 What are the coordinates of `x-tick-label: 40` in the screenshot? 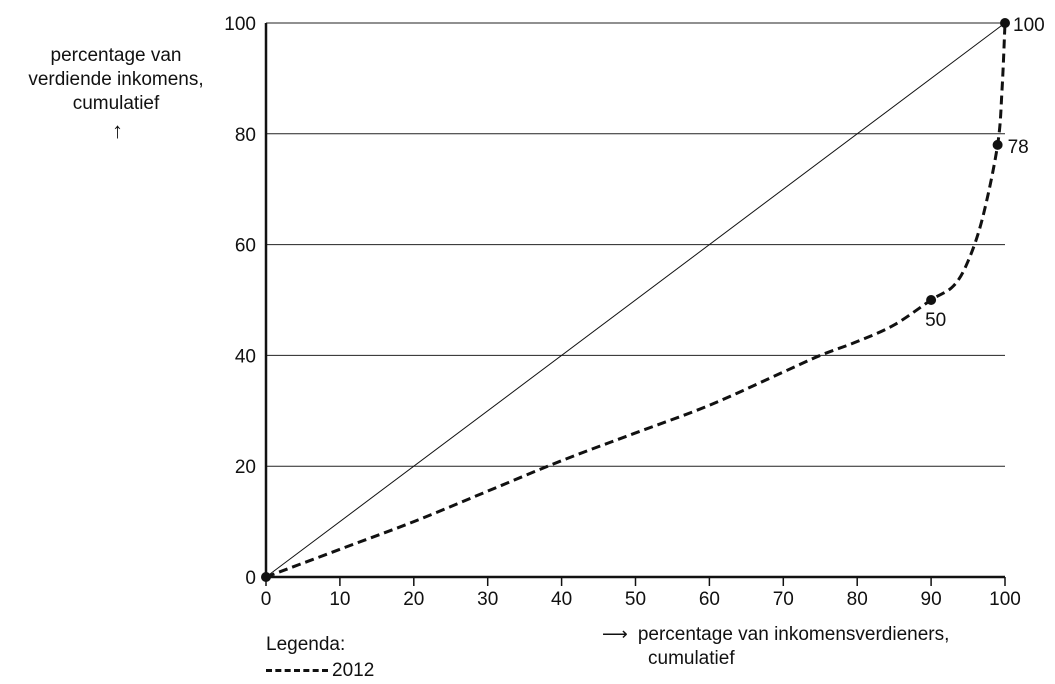 It's located at (561, 599).